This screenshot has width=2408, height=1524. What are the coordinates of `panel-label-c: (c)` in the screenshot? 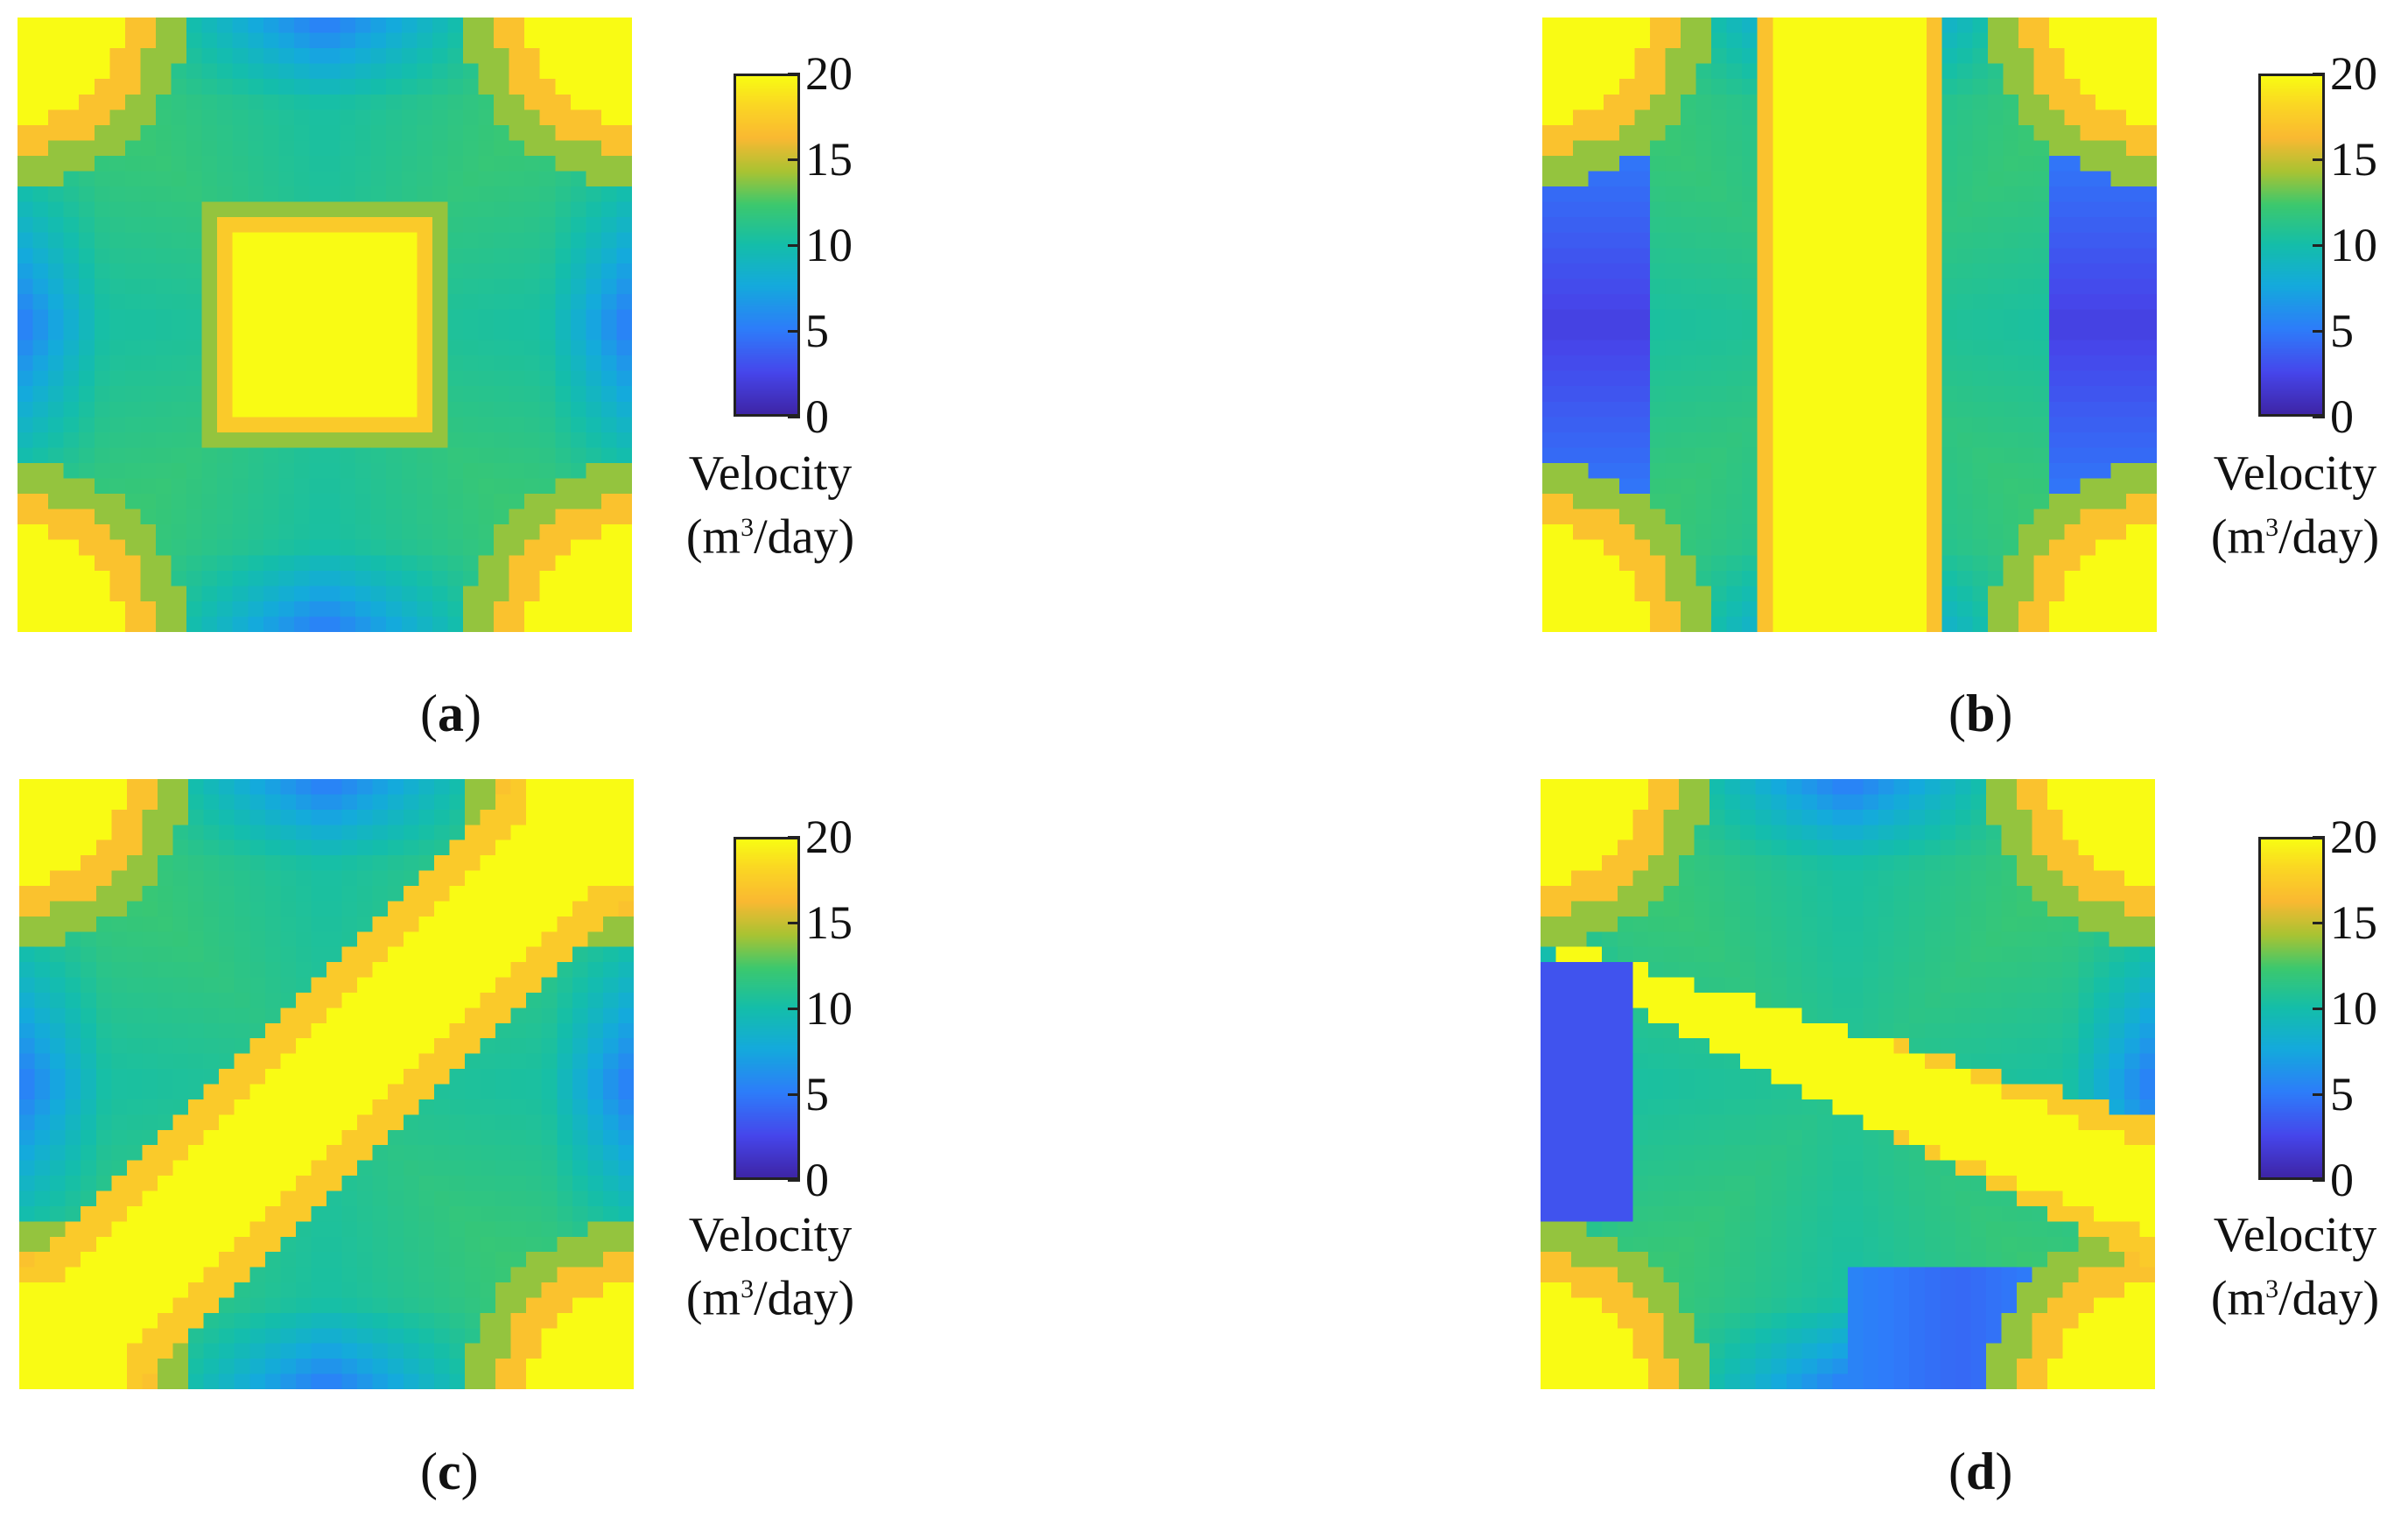 It's located at (450, 1471).